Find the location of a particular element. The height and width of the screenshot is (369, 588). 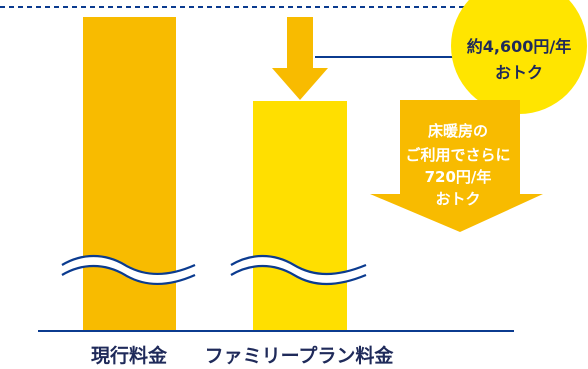

floor-heating-saving-arrow is located at coordinates (456, 166).